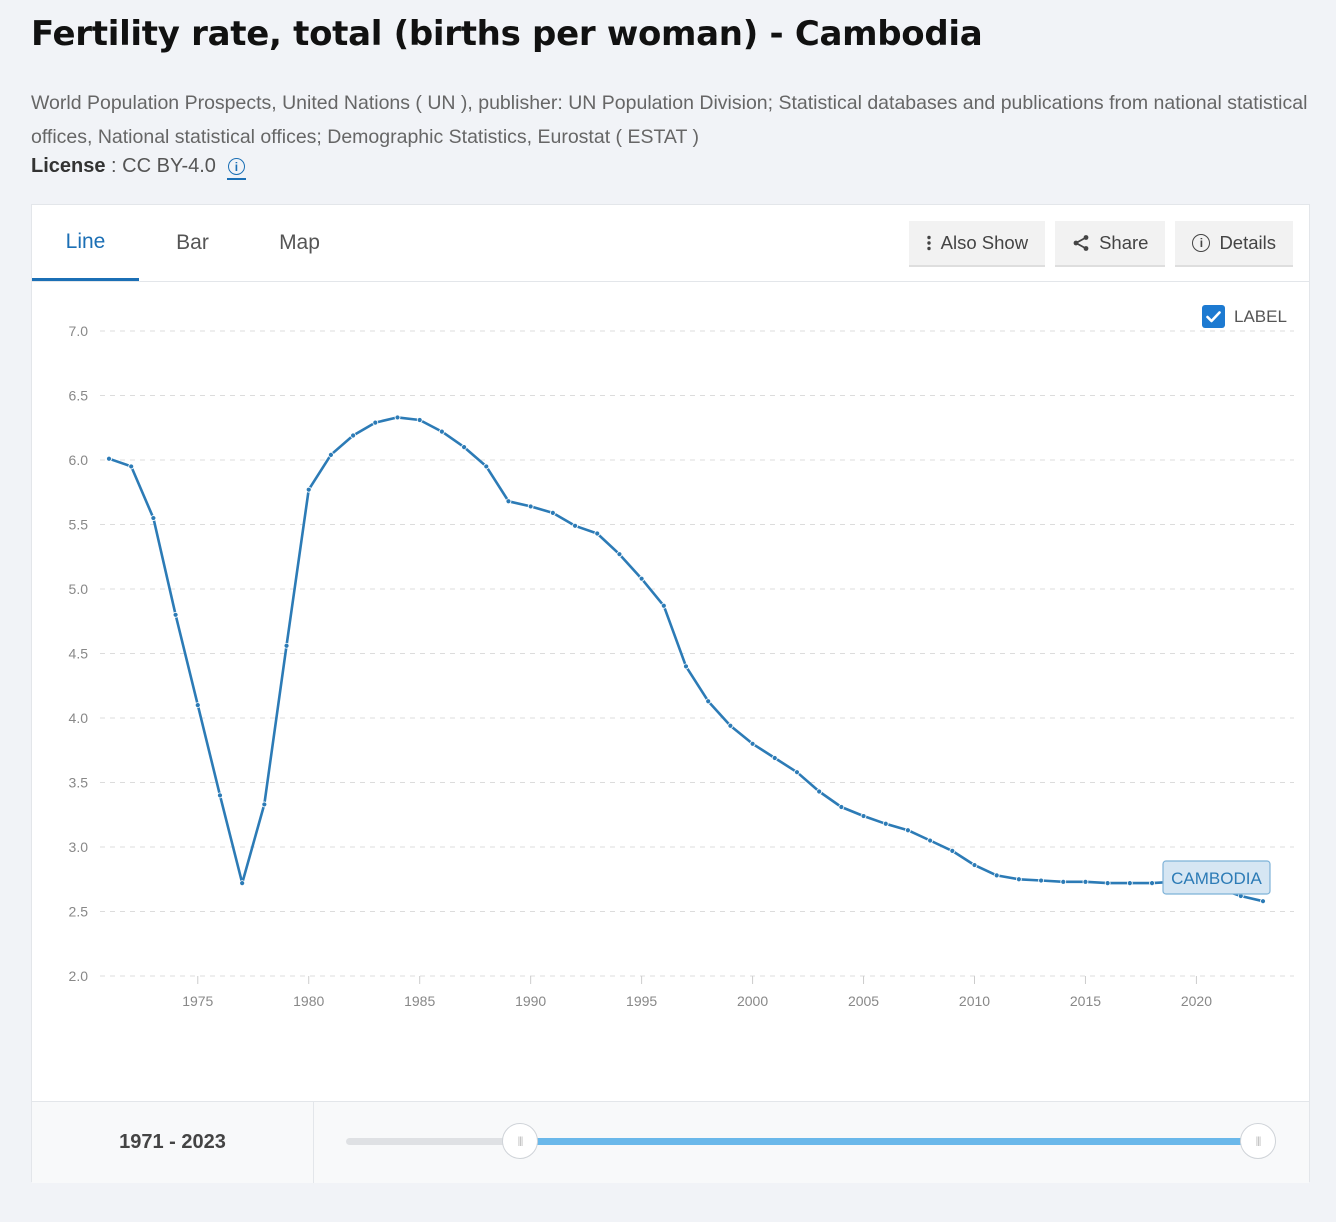  Describe the element at coordinates (79, 976) in the screenshot. I see `y-tick-label: 2.0` at that location.